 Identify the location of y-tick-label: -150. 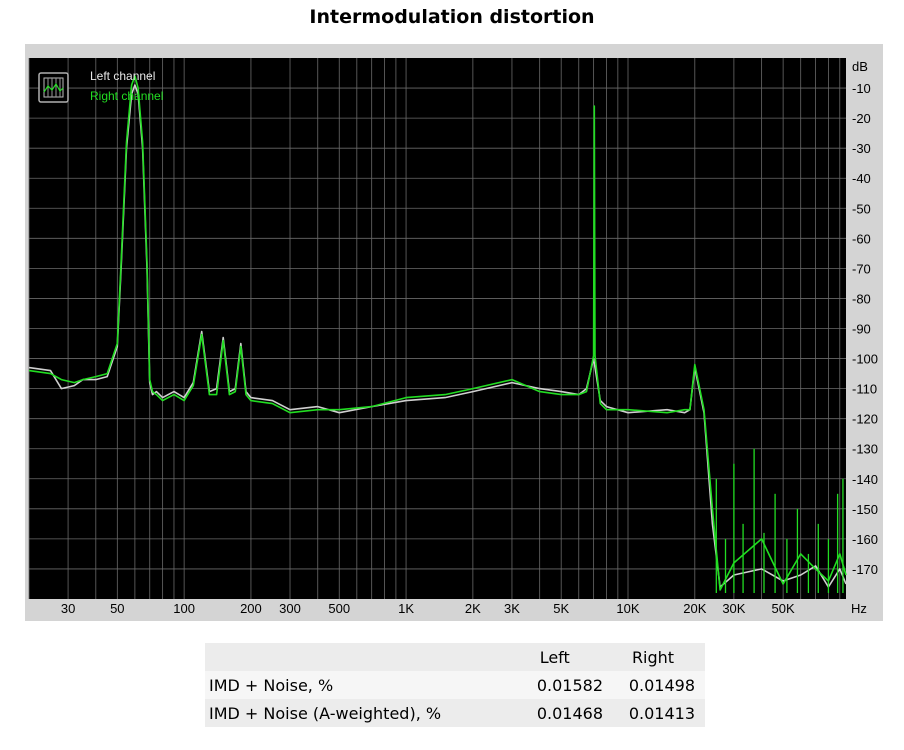
(865, 509).